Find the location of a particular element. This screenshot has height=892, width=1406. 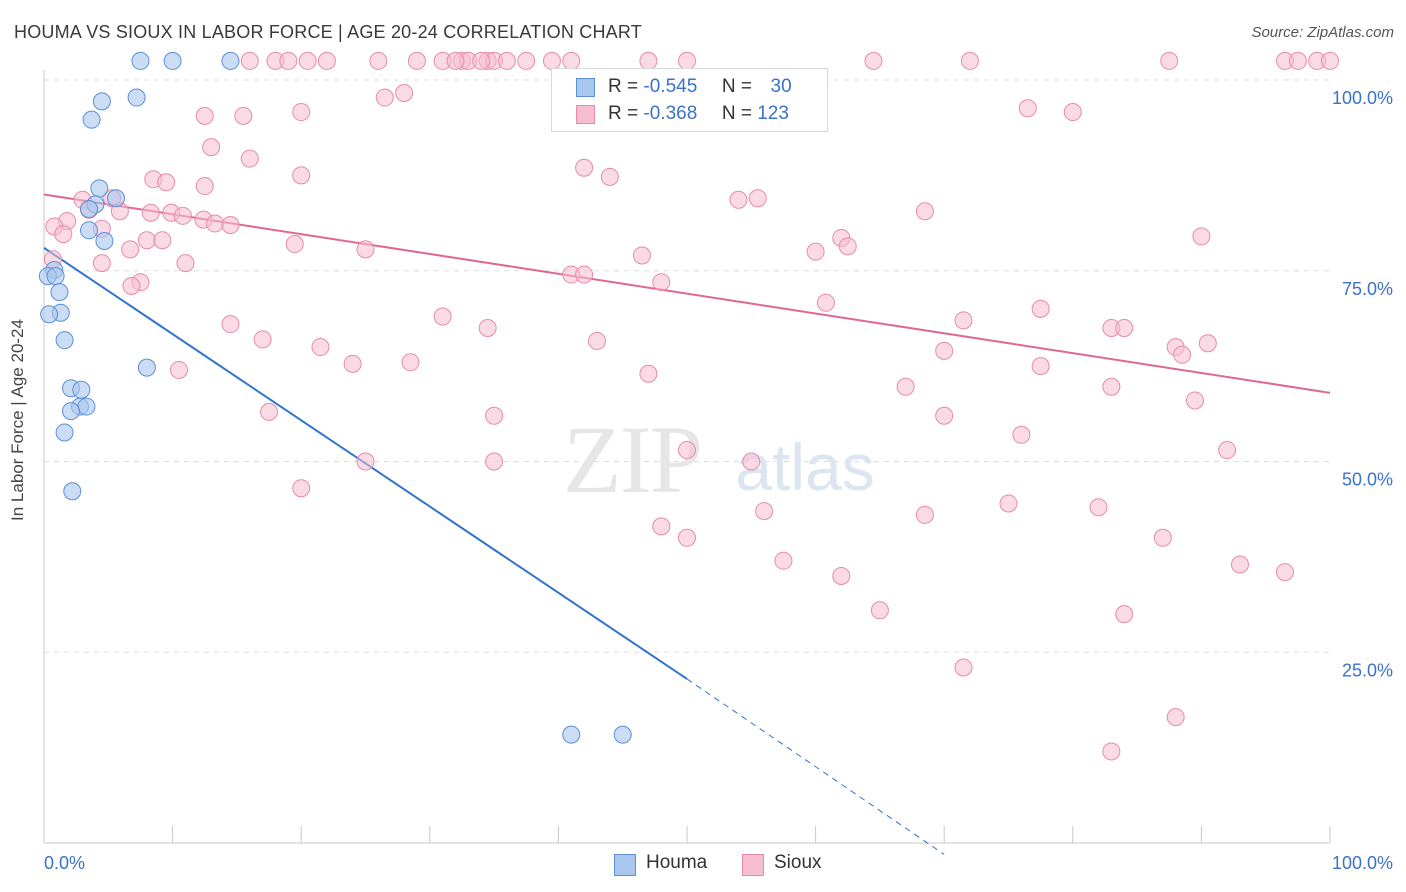

houma-legend-label: Houma is located at coordinates (677, 862).